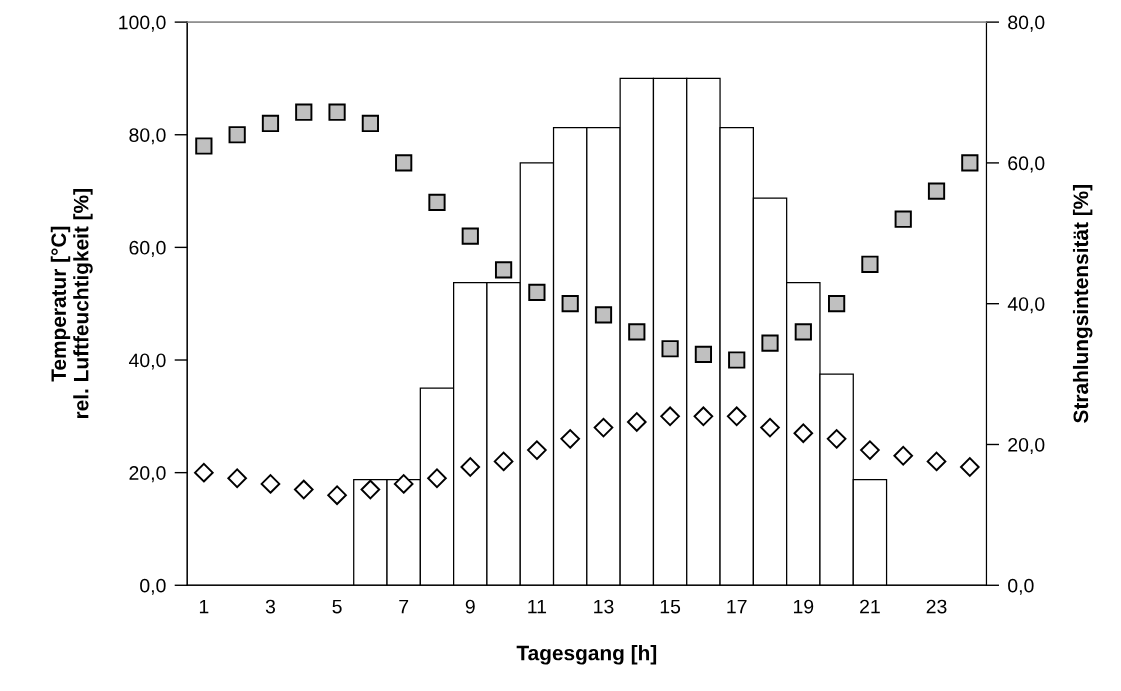 The width and height of the screenshot is (1121, 691). What do you see at coordinates (71, 304) in the screenshot?
I see `y-axis-title: Temperatur [°C] rel. Luftfeuchtigkeit [%]` at bounding box center [71, 304].